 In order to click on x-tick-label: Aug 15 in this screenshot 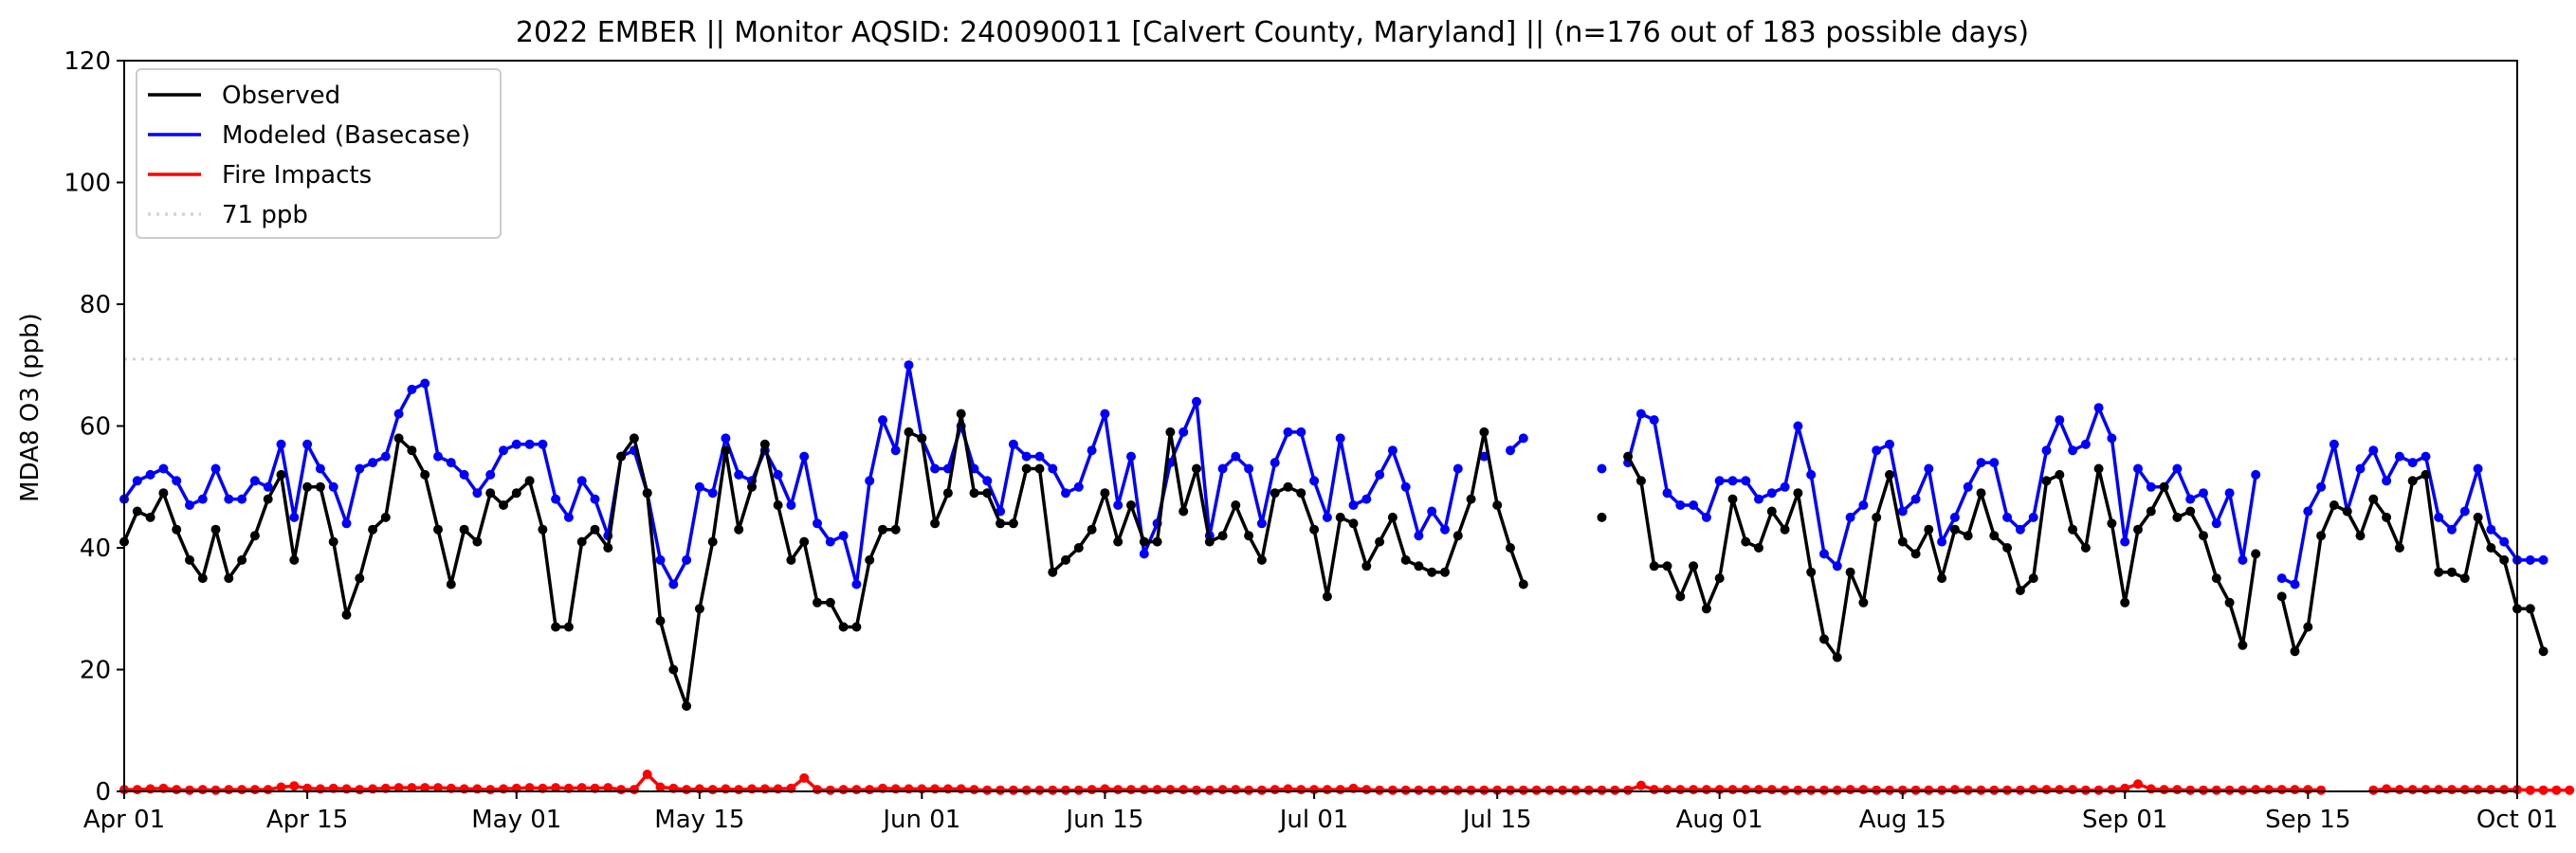, I will do `click(1902, 820)`.